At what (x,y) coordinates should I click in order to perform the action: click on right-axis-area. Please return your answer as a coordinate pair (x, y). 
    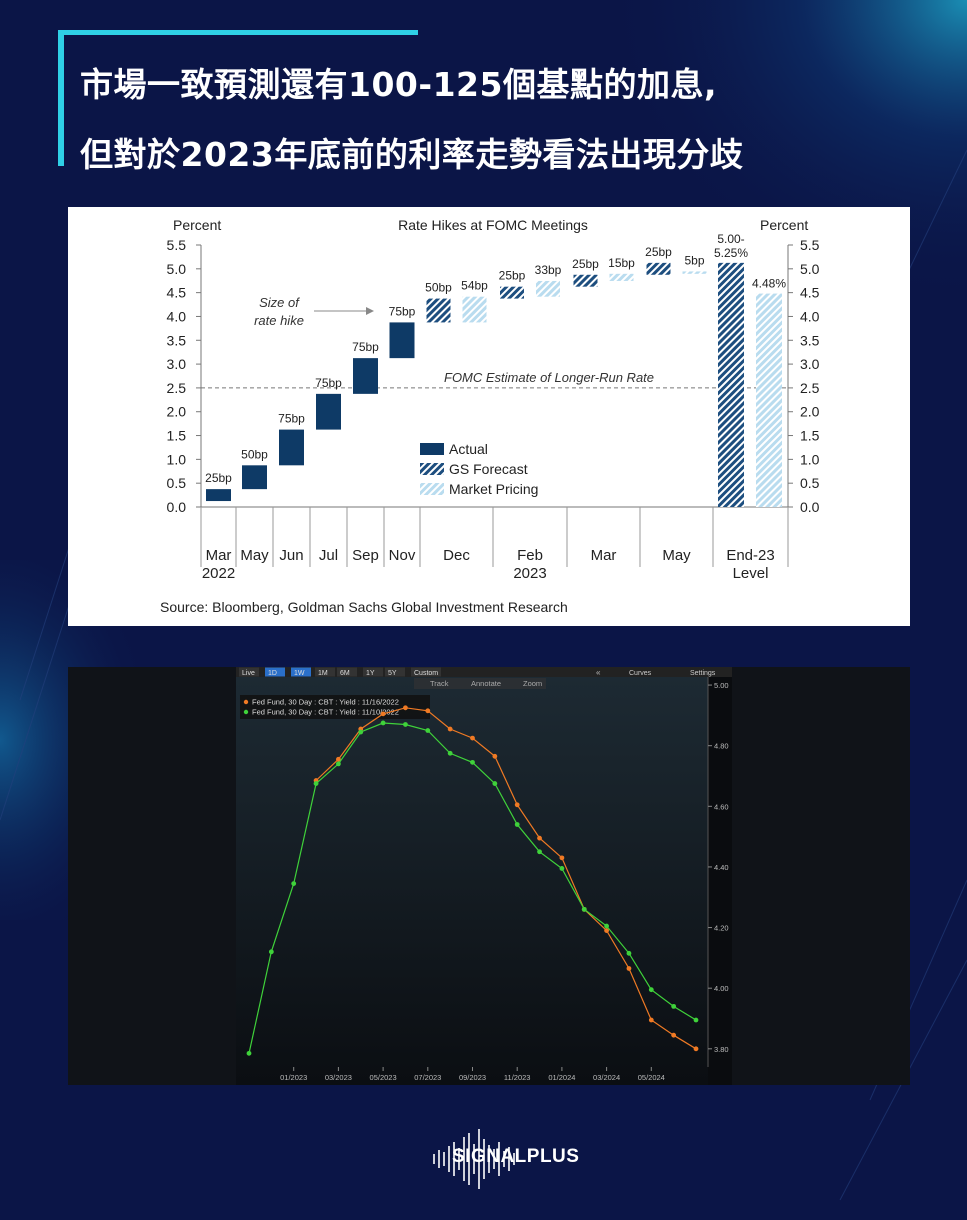
    Looking at the image, I should click on (720, 881).